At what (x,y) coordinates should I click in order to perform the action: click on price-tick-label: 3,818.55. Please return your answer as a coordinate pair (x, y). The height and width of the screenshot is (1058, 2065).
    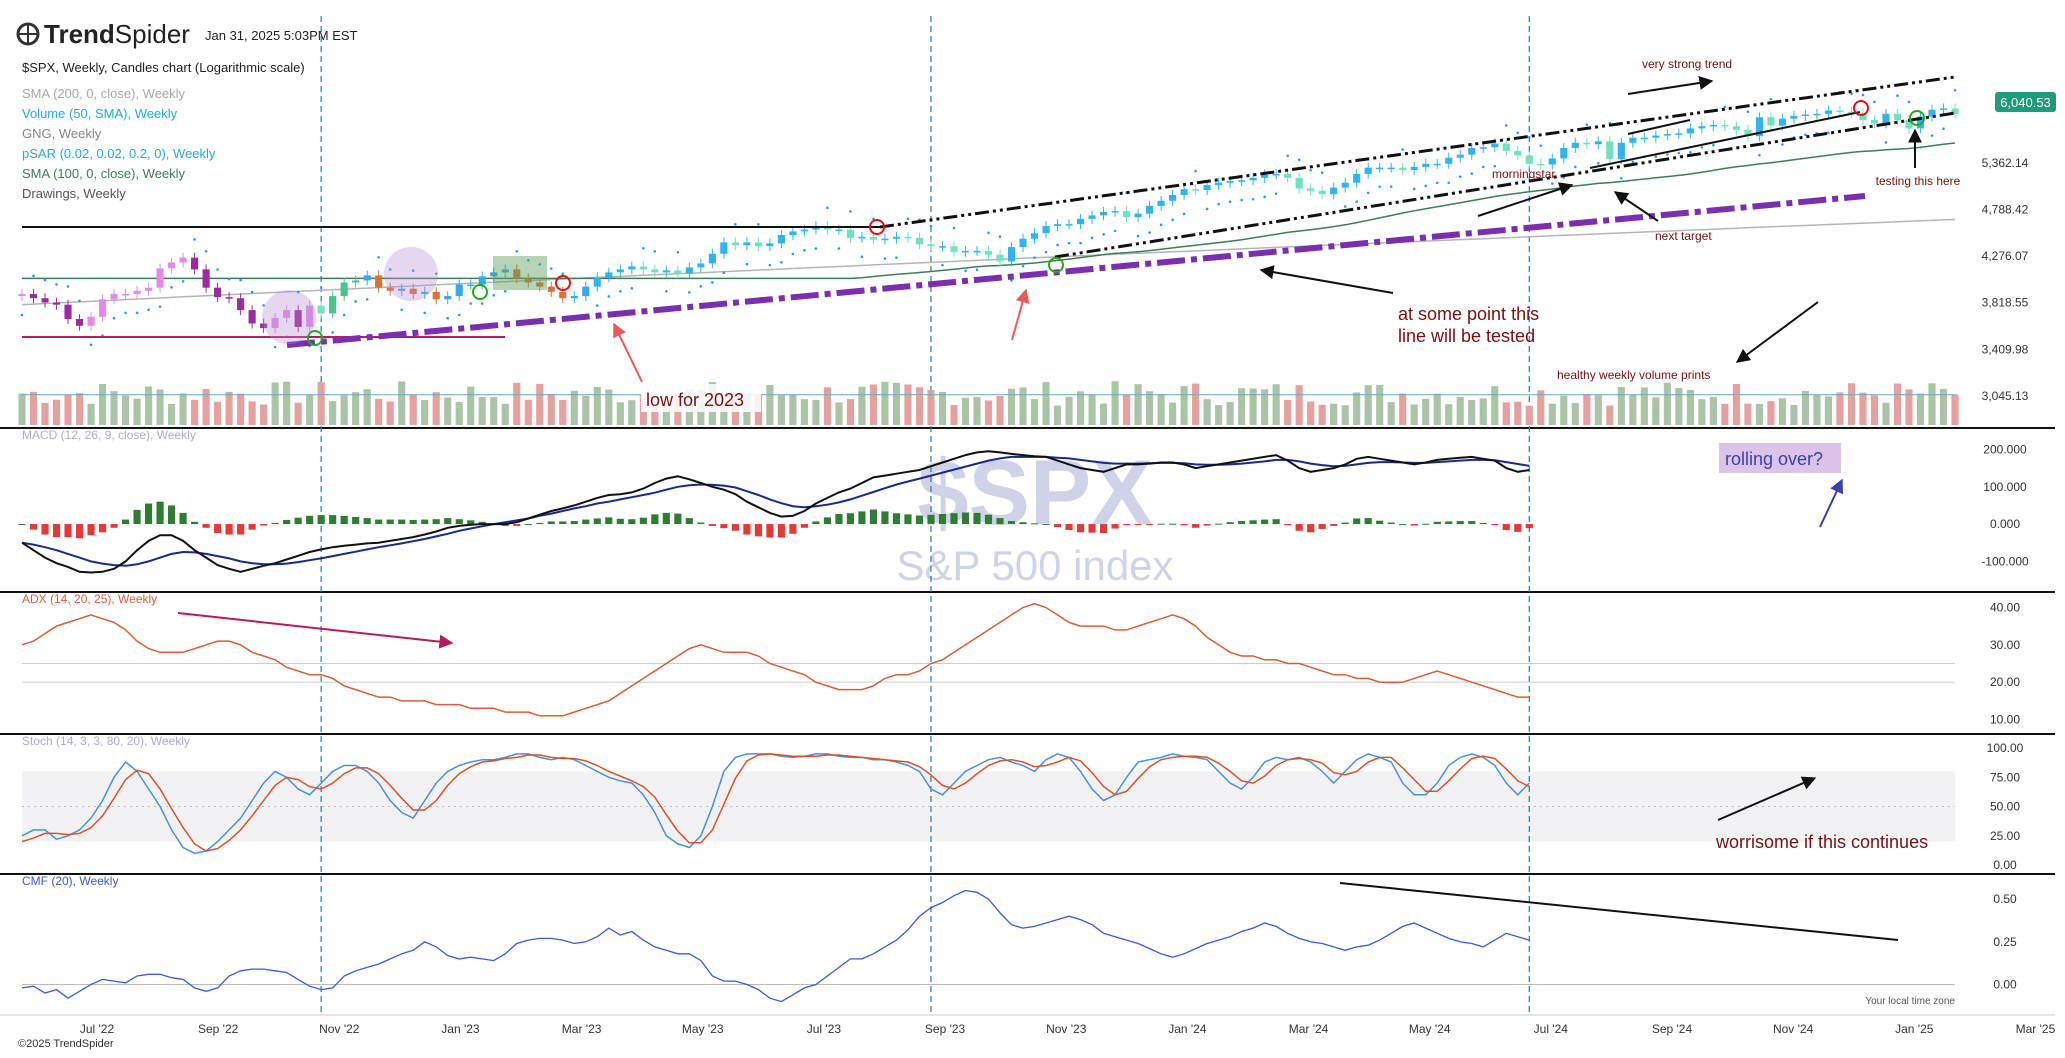
    Looking at the image, I should click on (2005, 303).